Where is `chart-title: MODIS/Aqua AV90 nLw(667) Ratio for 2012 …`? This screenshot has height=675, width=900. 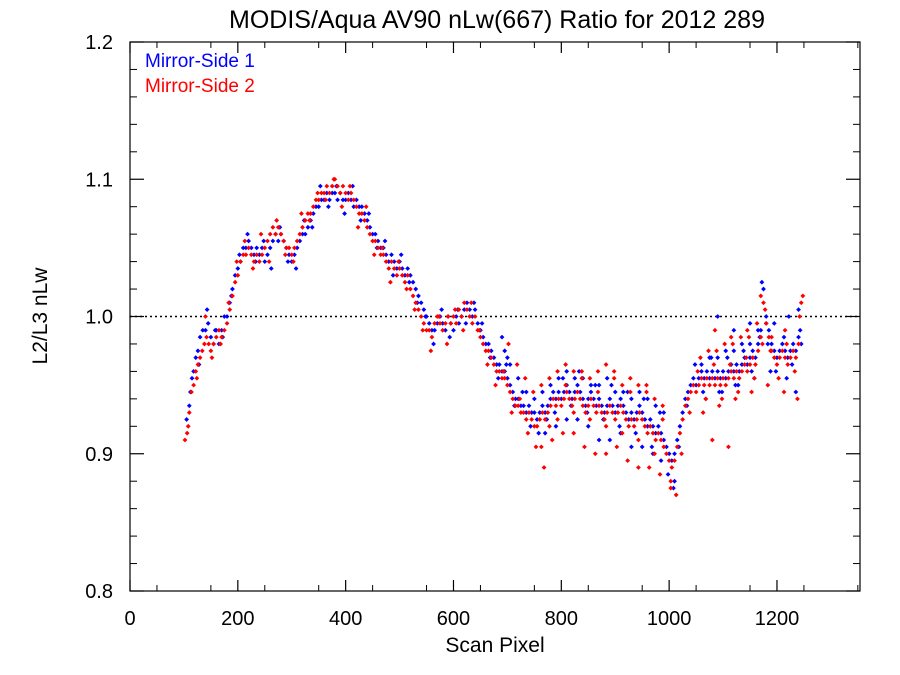
chart-title: MODIS/Aqua AV90 nLw(667) Ratio for 2012 … is located at coordinates (497, 20).